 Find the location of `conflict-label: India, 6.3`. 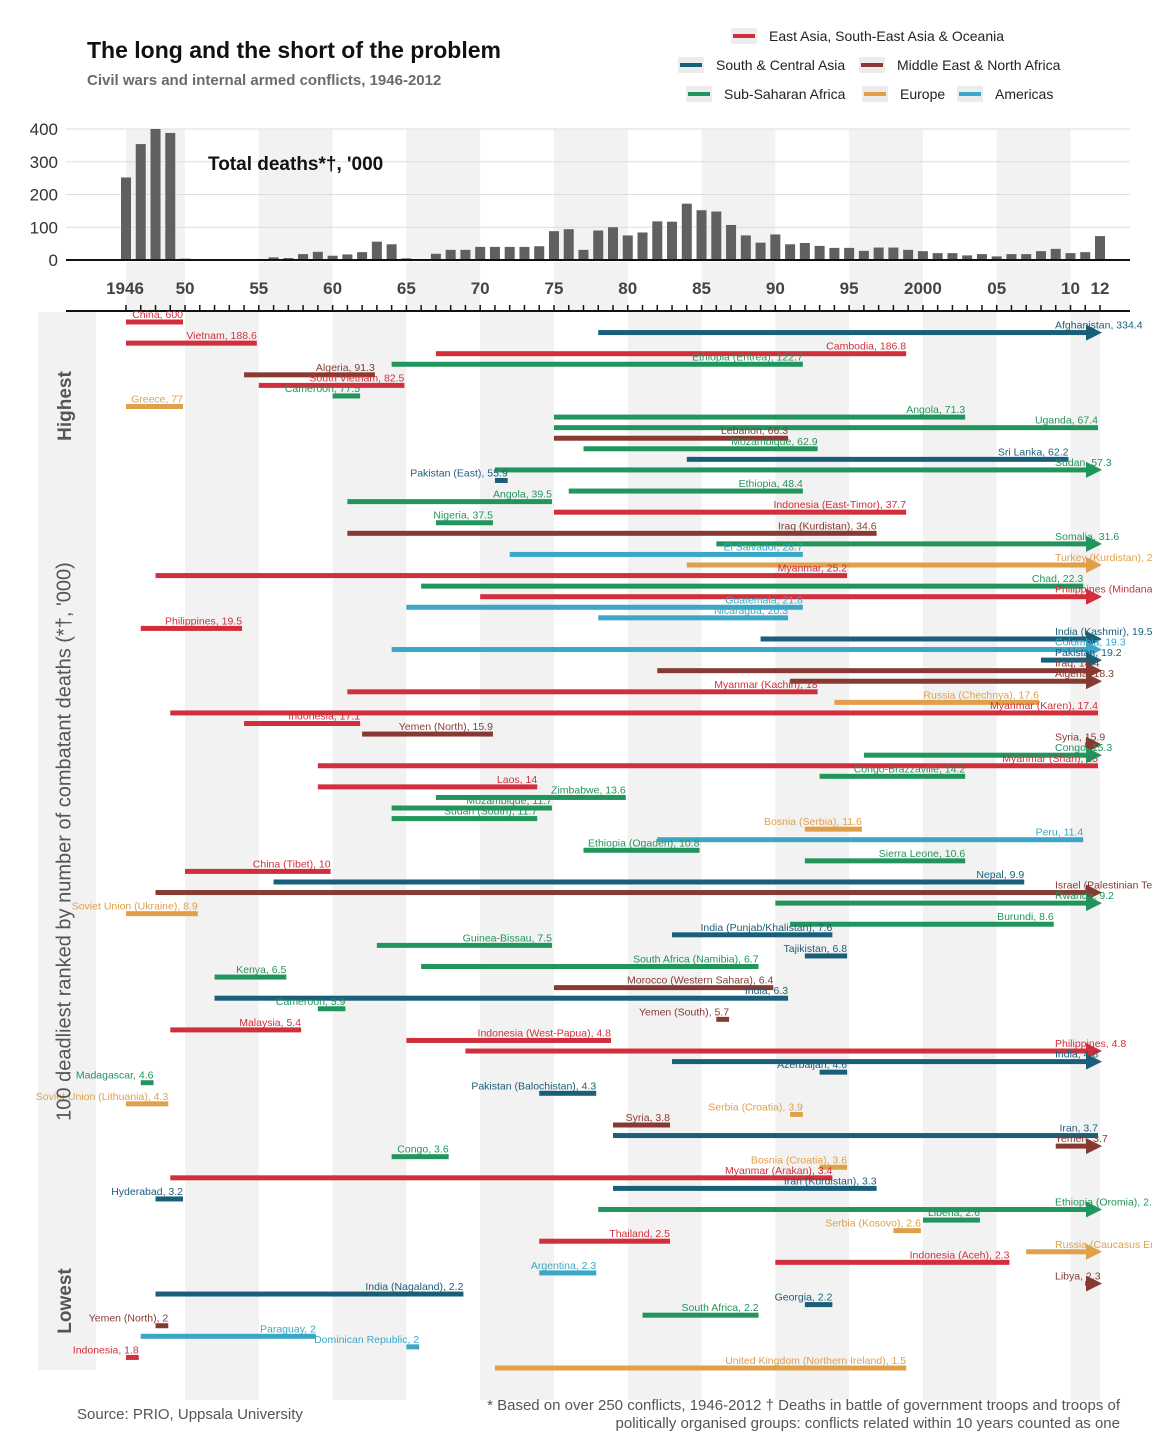

conflict-label: India, 6.3 is located at coordinates (766, 991).